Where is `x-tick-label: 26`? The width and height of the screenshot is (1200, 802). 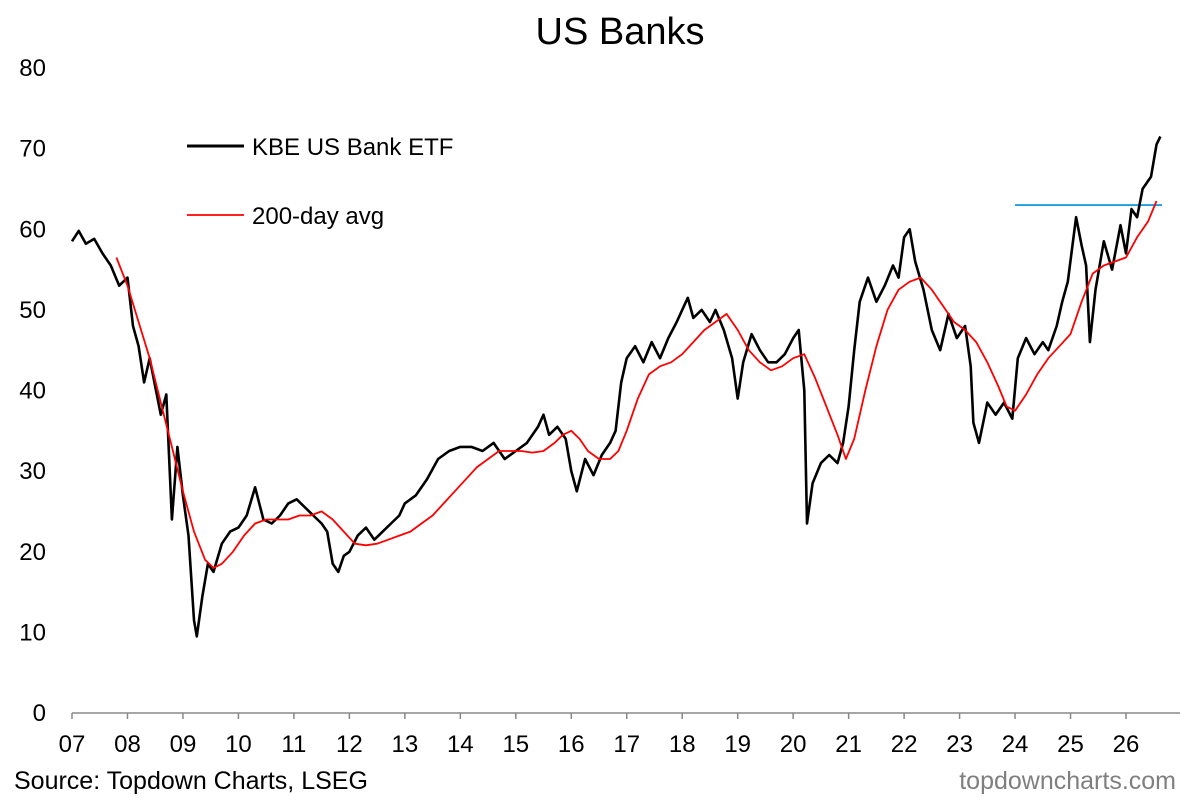
x-tick-label: 26 is located at coordinates (1126, 744).